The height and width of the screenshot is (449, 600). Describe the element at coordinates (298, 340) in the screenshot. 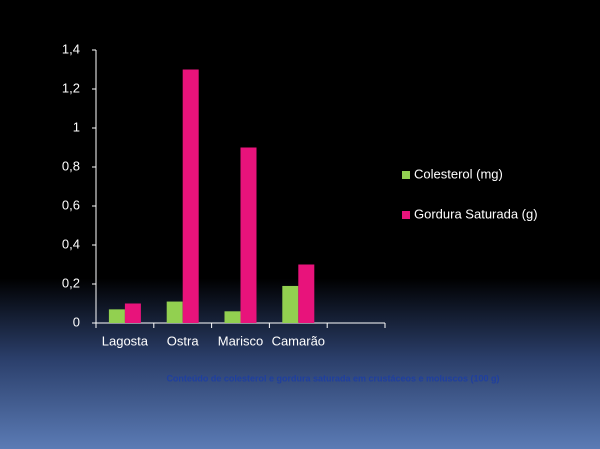

I see `x-tick-label: Camarão` at that location.